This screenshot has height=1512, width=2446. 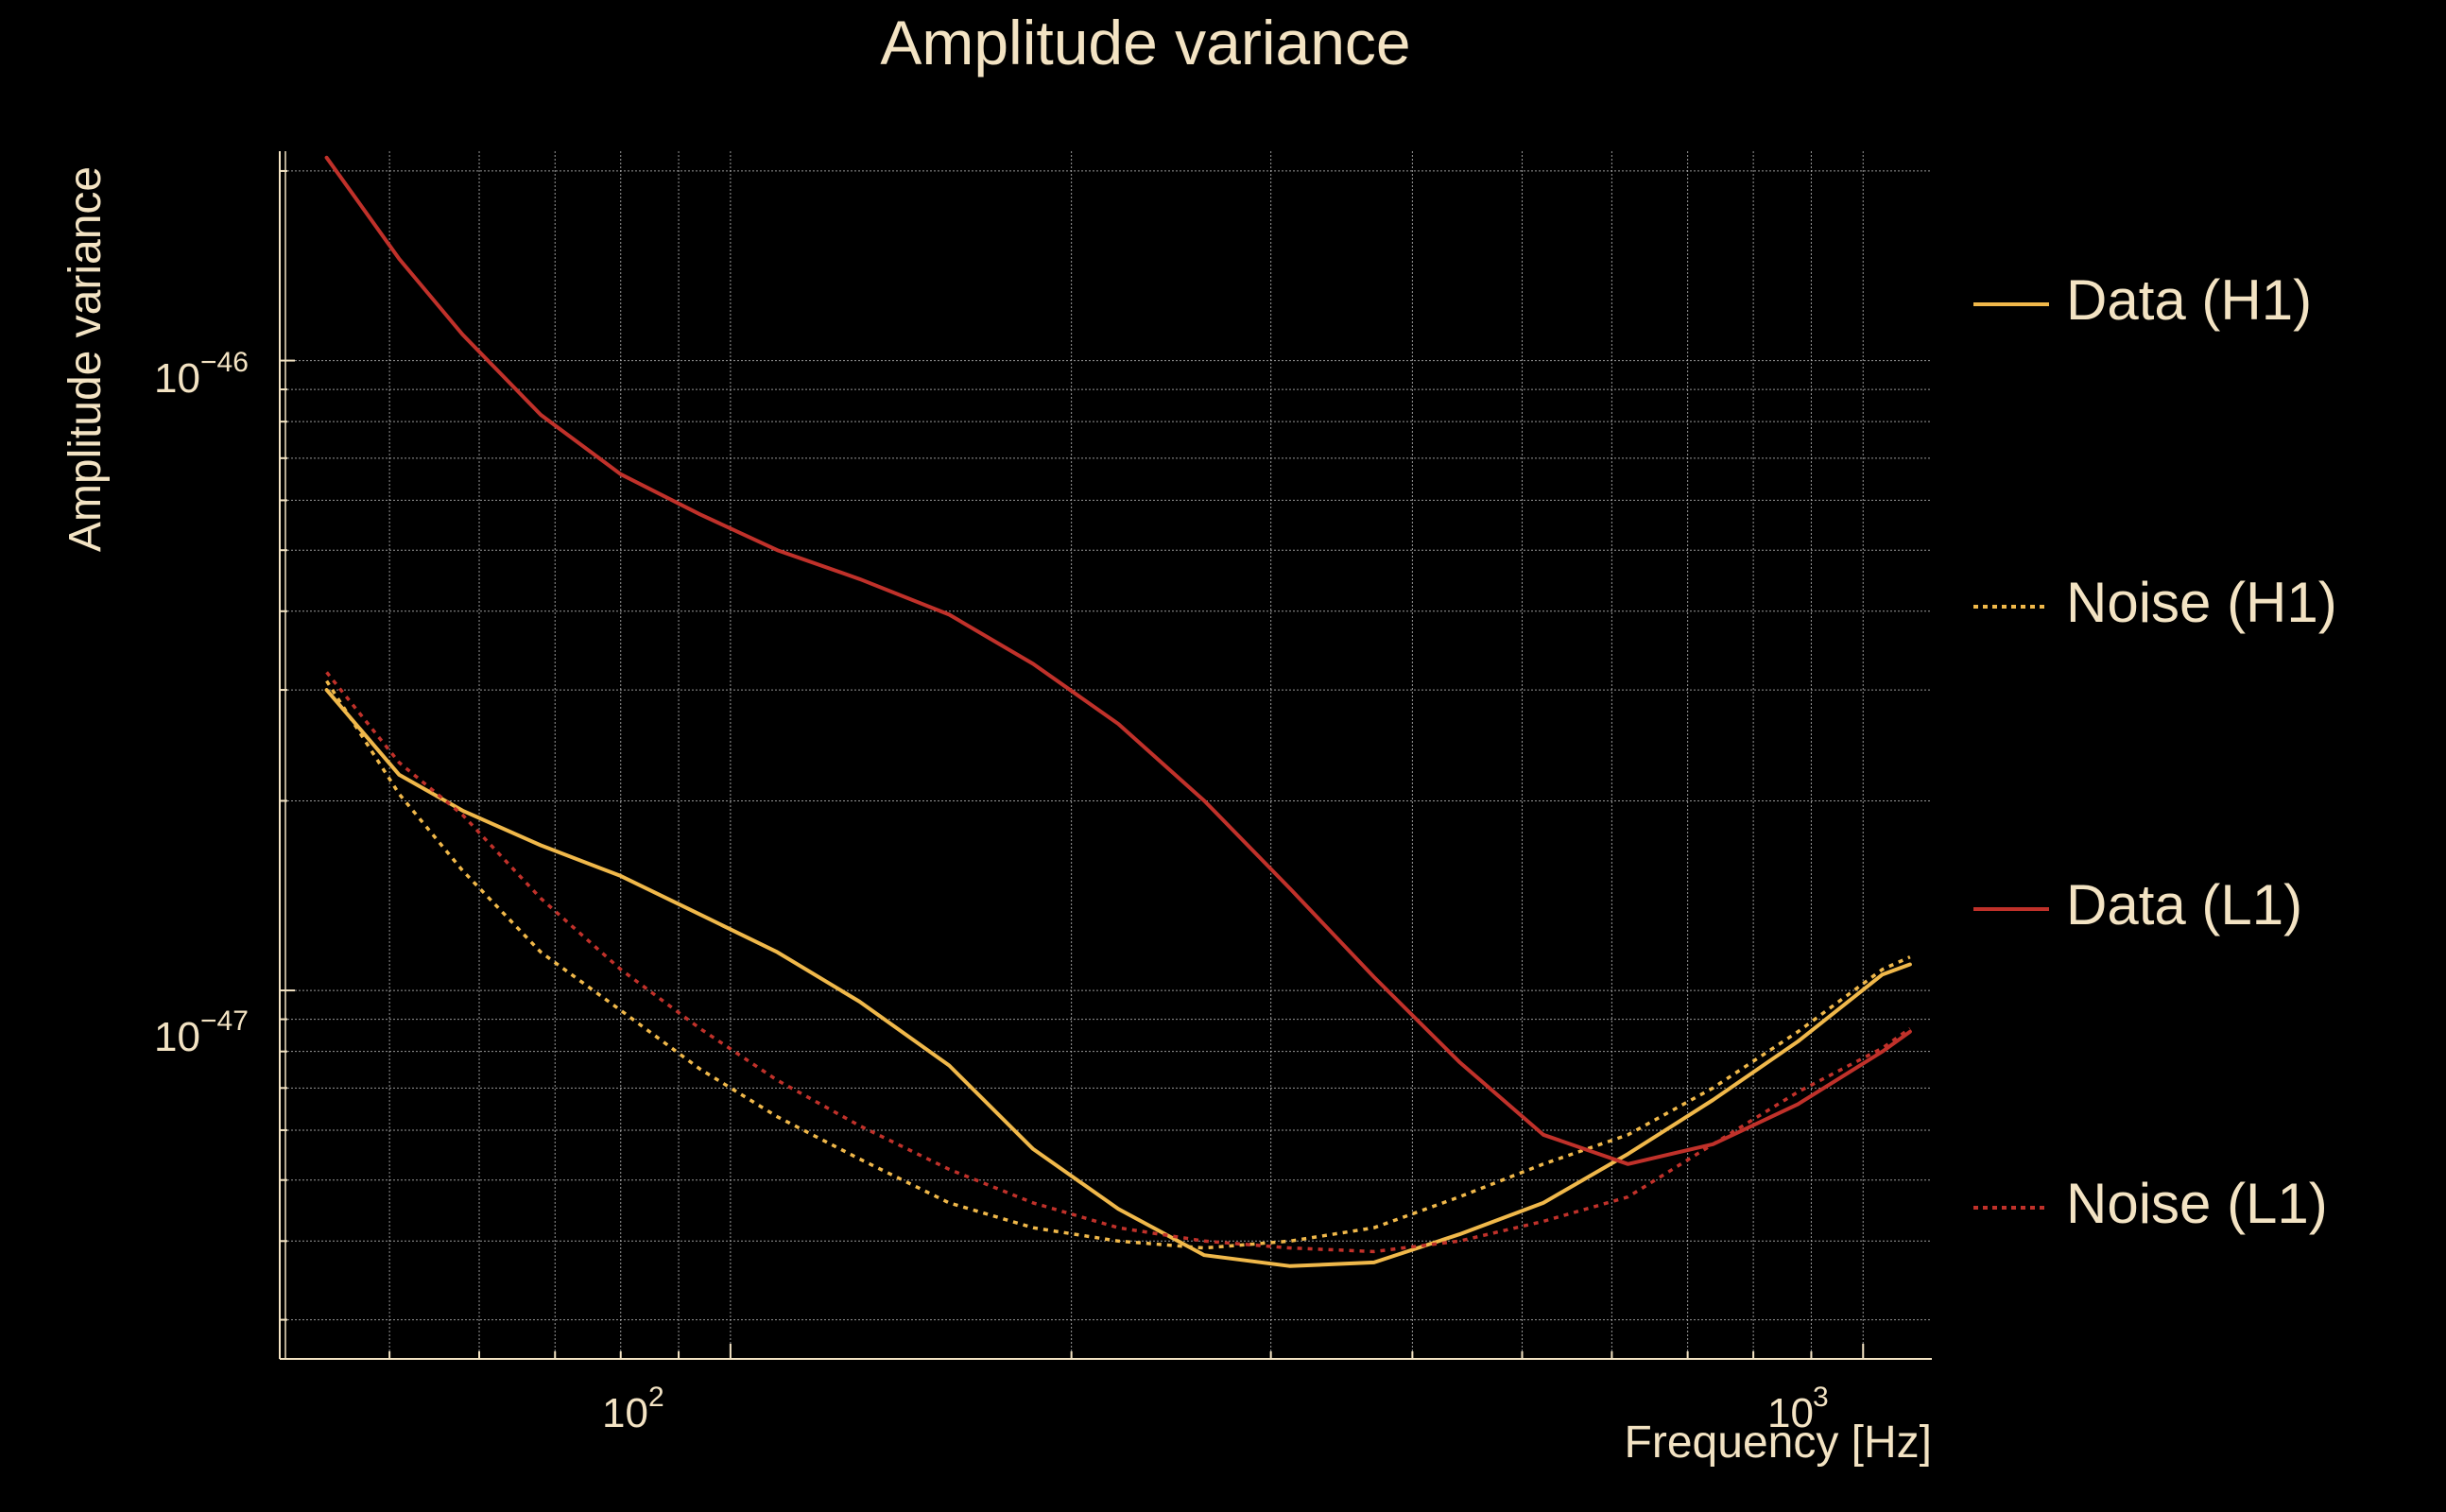 I want to click on x-tick-label-100-exponent: 2, so click(x=656, y=1397).